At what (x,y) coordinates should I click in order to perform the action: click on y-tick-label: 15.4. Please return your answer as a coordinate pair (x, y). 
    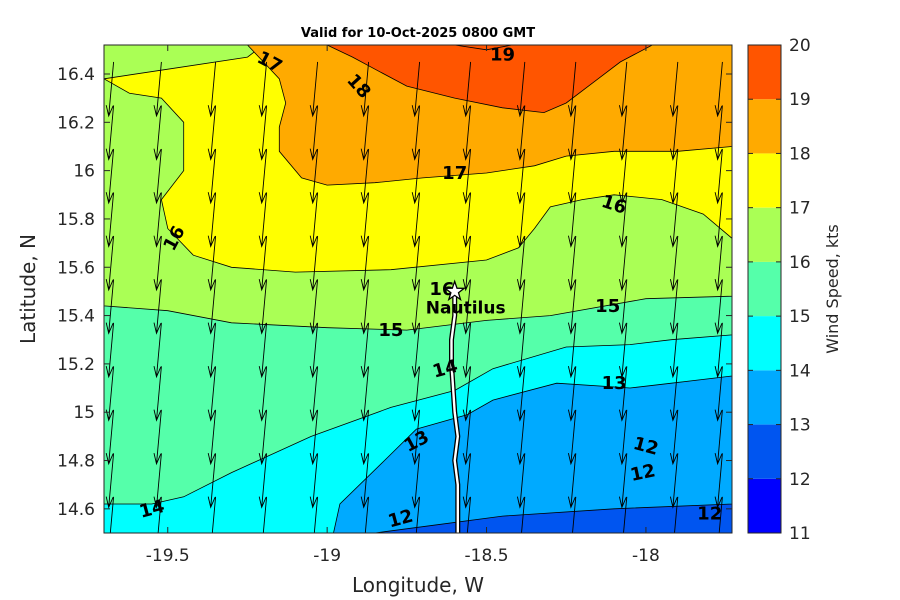
    Looking at the image, I should click on (76, 317).